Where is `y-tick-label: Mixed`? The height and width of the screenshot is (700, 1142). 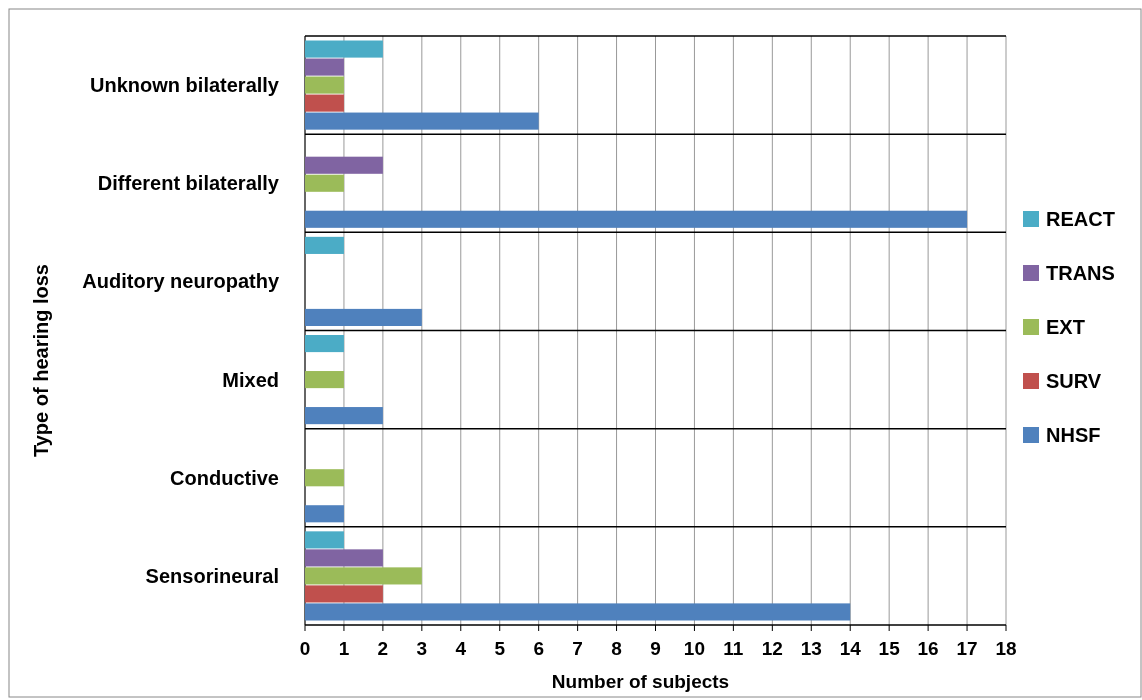 y-tick-label: Mixed is located at coordinates (250, 379).